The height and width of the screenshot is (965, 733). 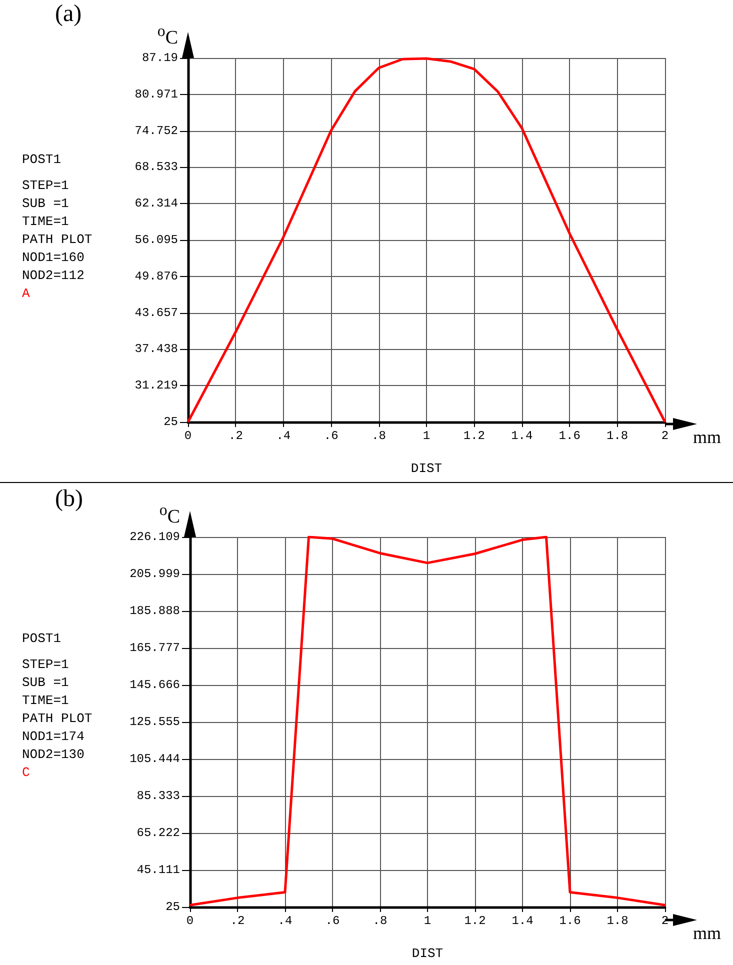 I want to click on y-tick-label: 74.752, so click(x=156, y=131).